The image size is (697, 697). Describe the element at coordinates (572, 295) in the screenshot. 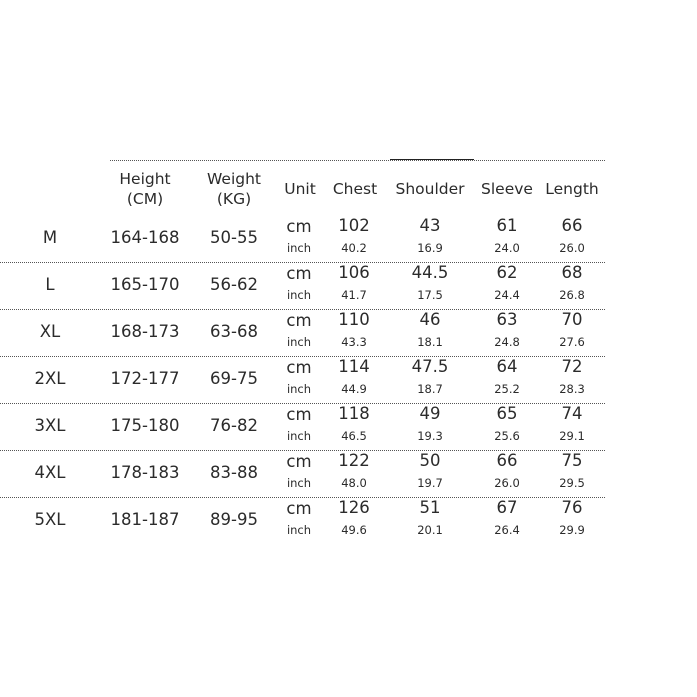

I see `measure-inch: 26.8` at that location.